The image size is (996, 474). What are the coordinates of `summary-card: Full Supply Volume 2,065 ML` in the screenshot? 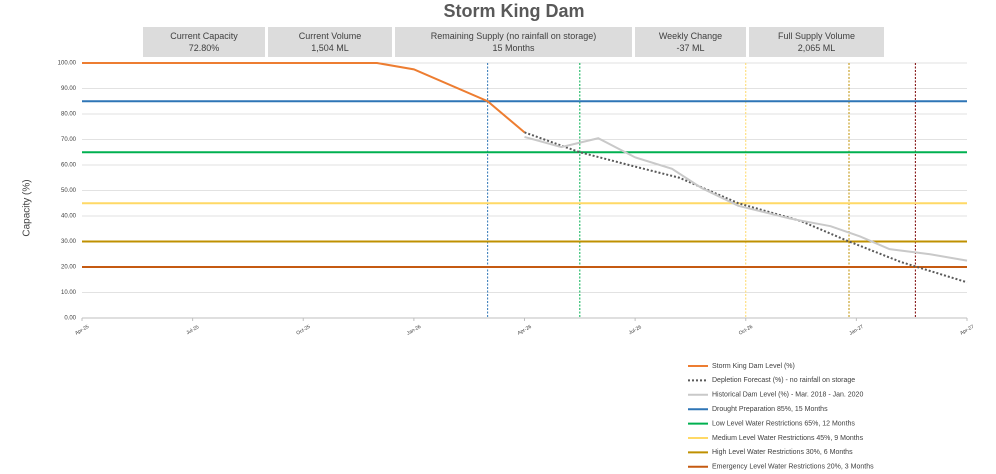 It's located at (816, 42).